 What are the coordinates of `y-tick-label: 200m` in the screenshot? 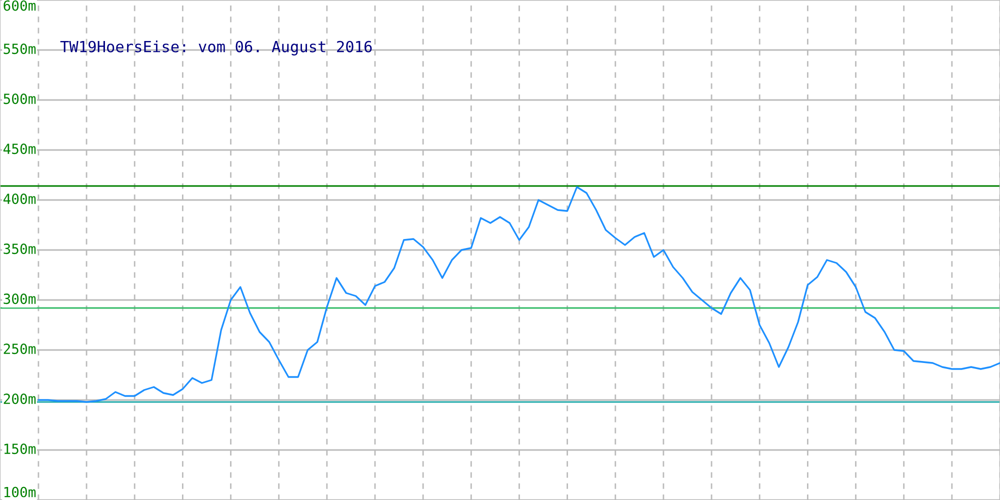 It's located at (20, 399).